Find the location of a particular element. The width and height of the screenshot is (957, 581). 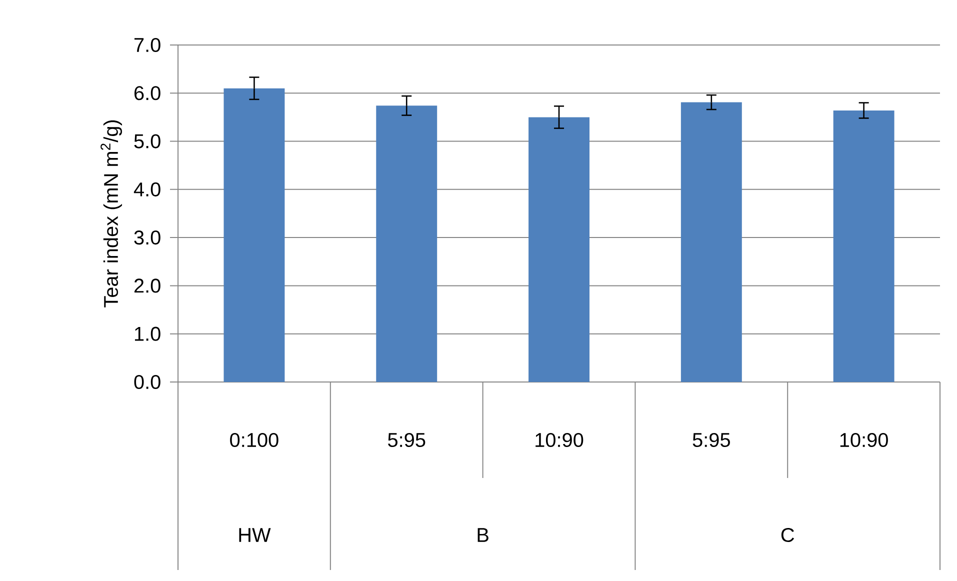

text: C is located at coordinates (787, 535).